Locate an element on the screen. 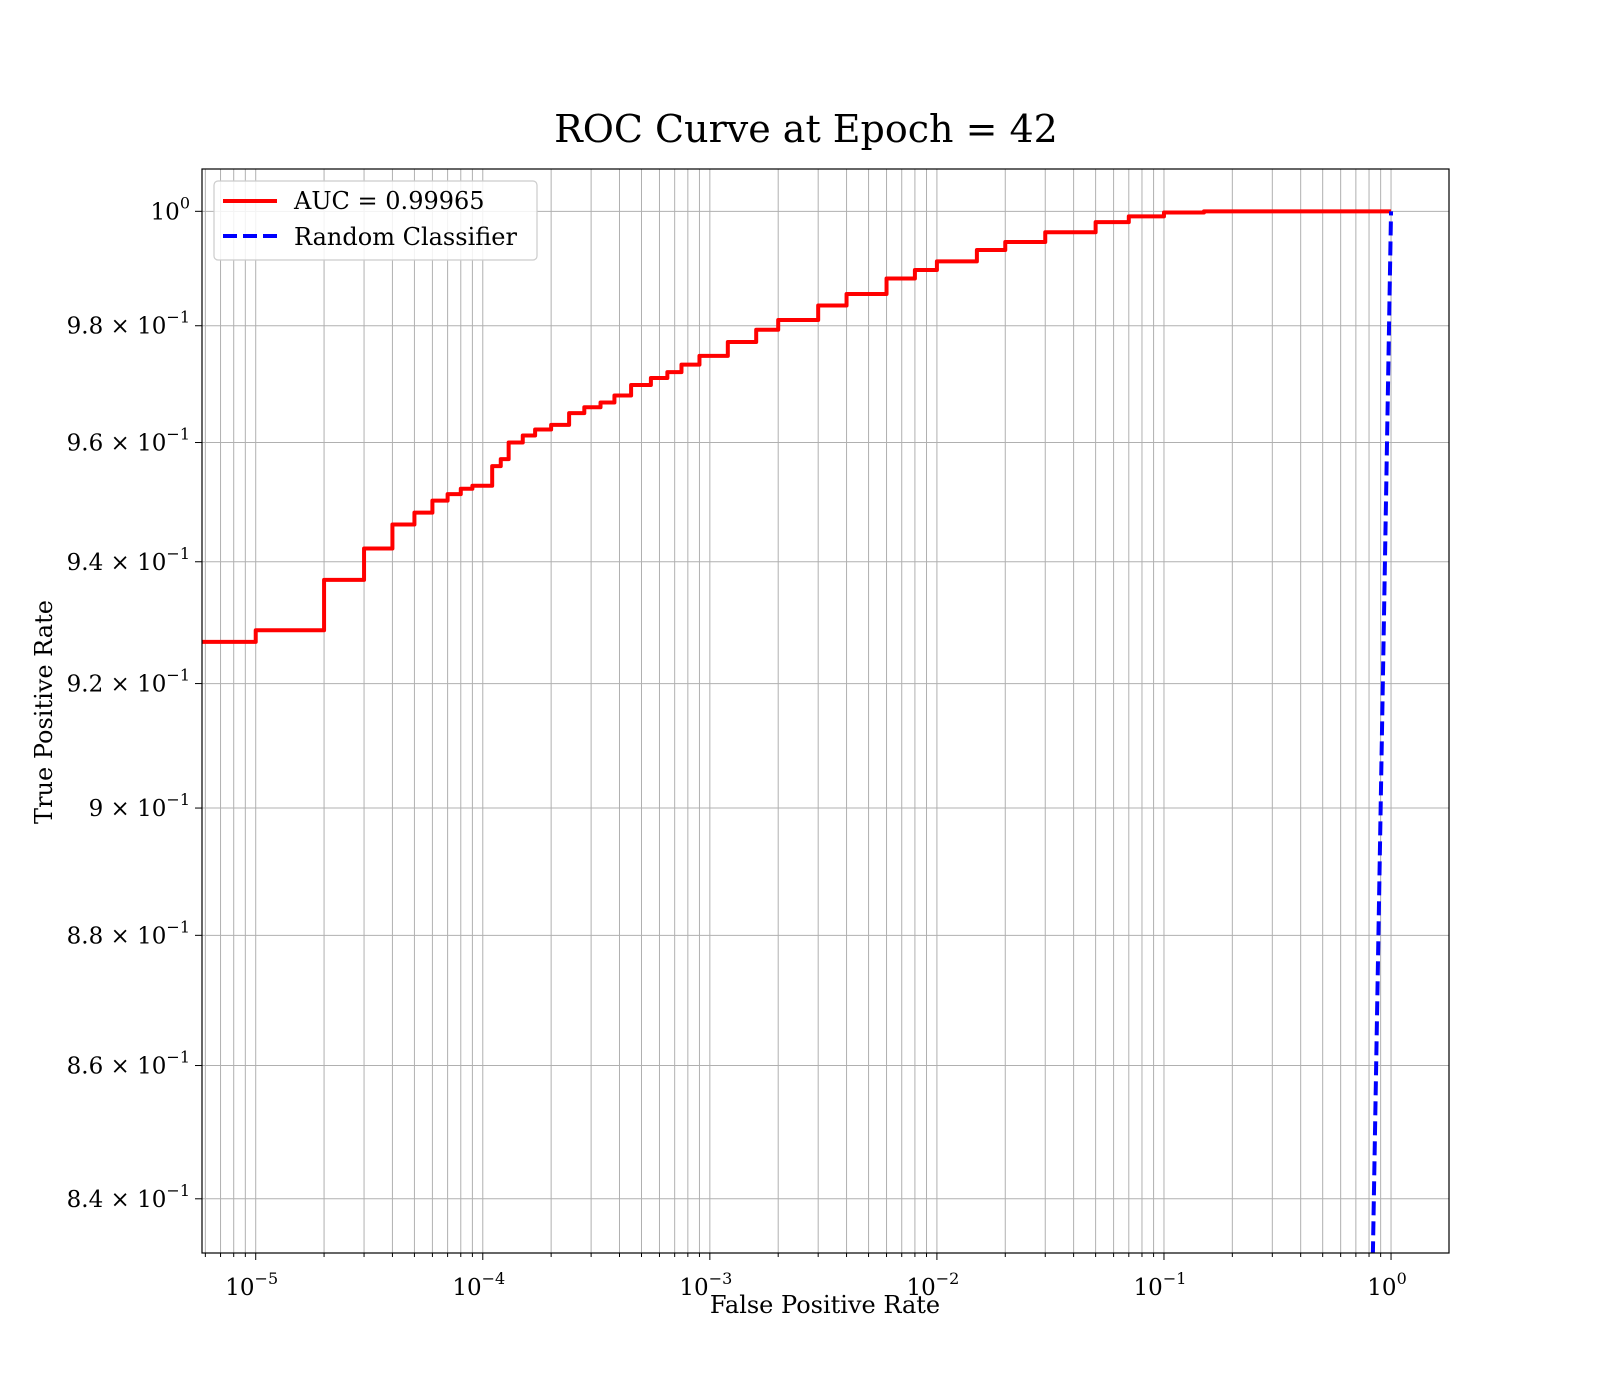  legend-label-random-classifier: Random Classifier is located at coordinates (405, 237).